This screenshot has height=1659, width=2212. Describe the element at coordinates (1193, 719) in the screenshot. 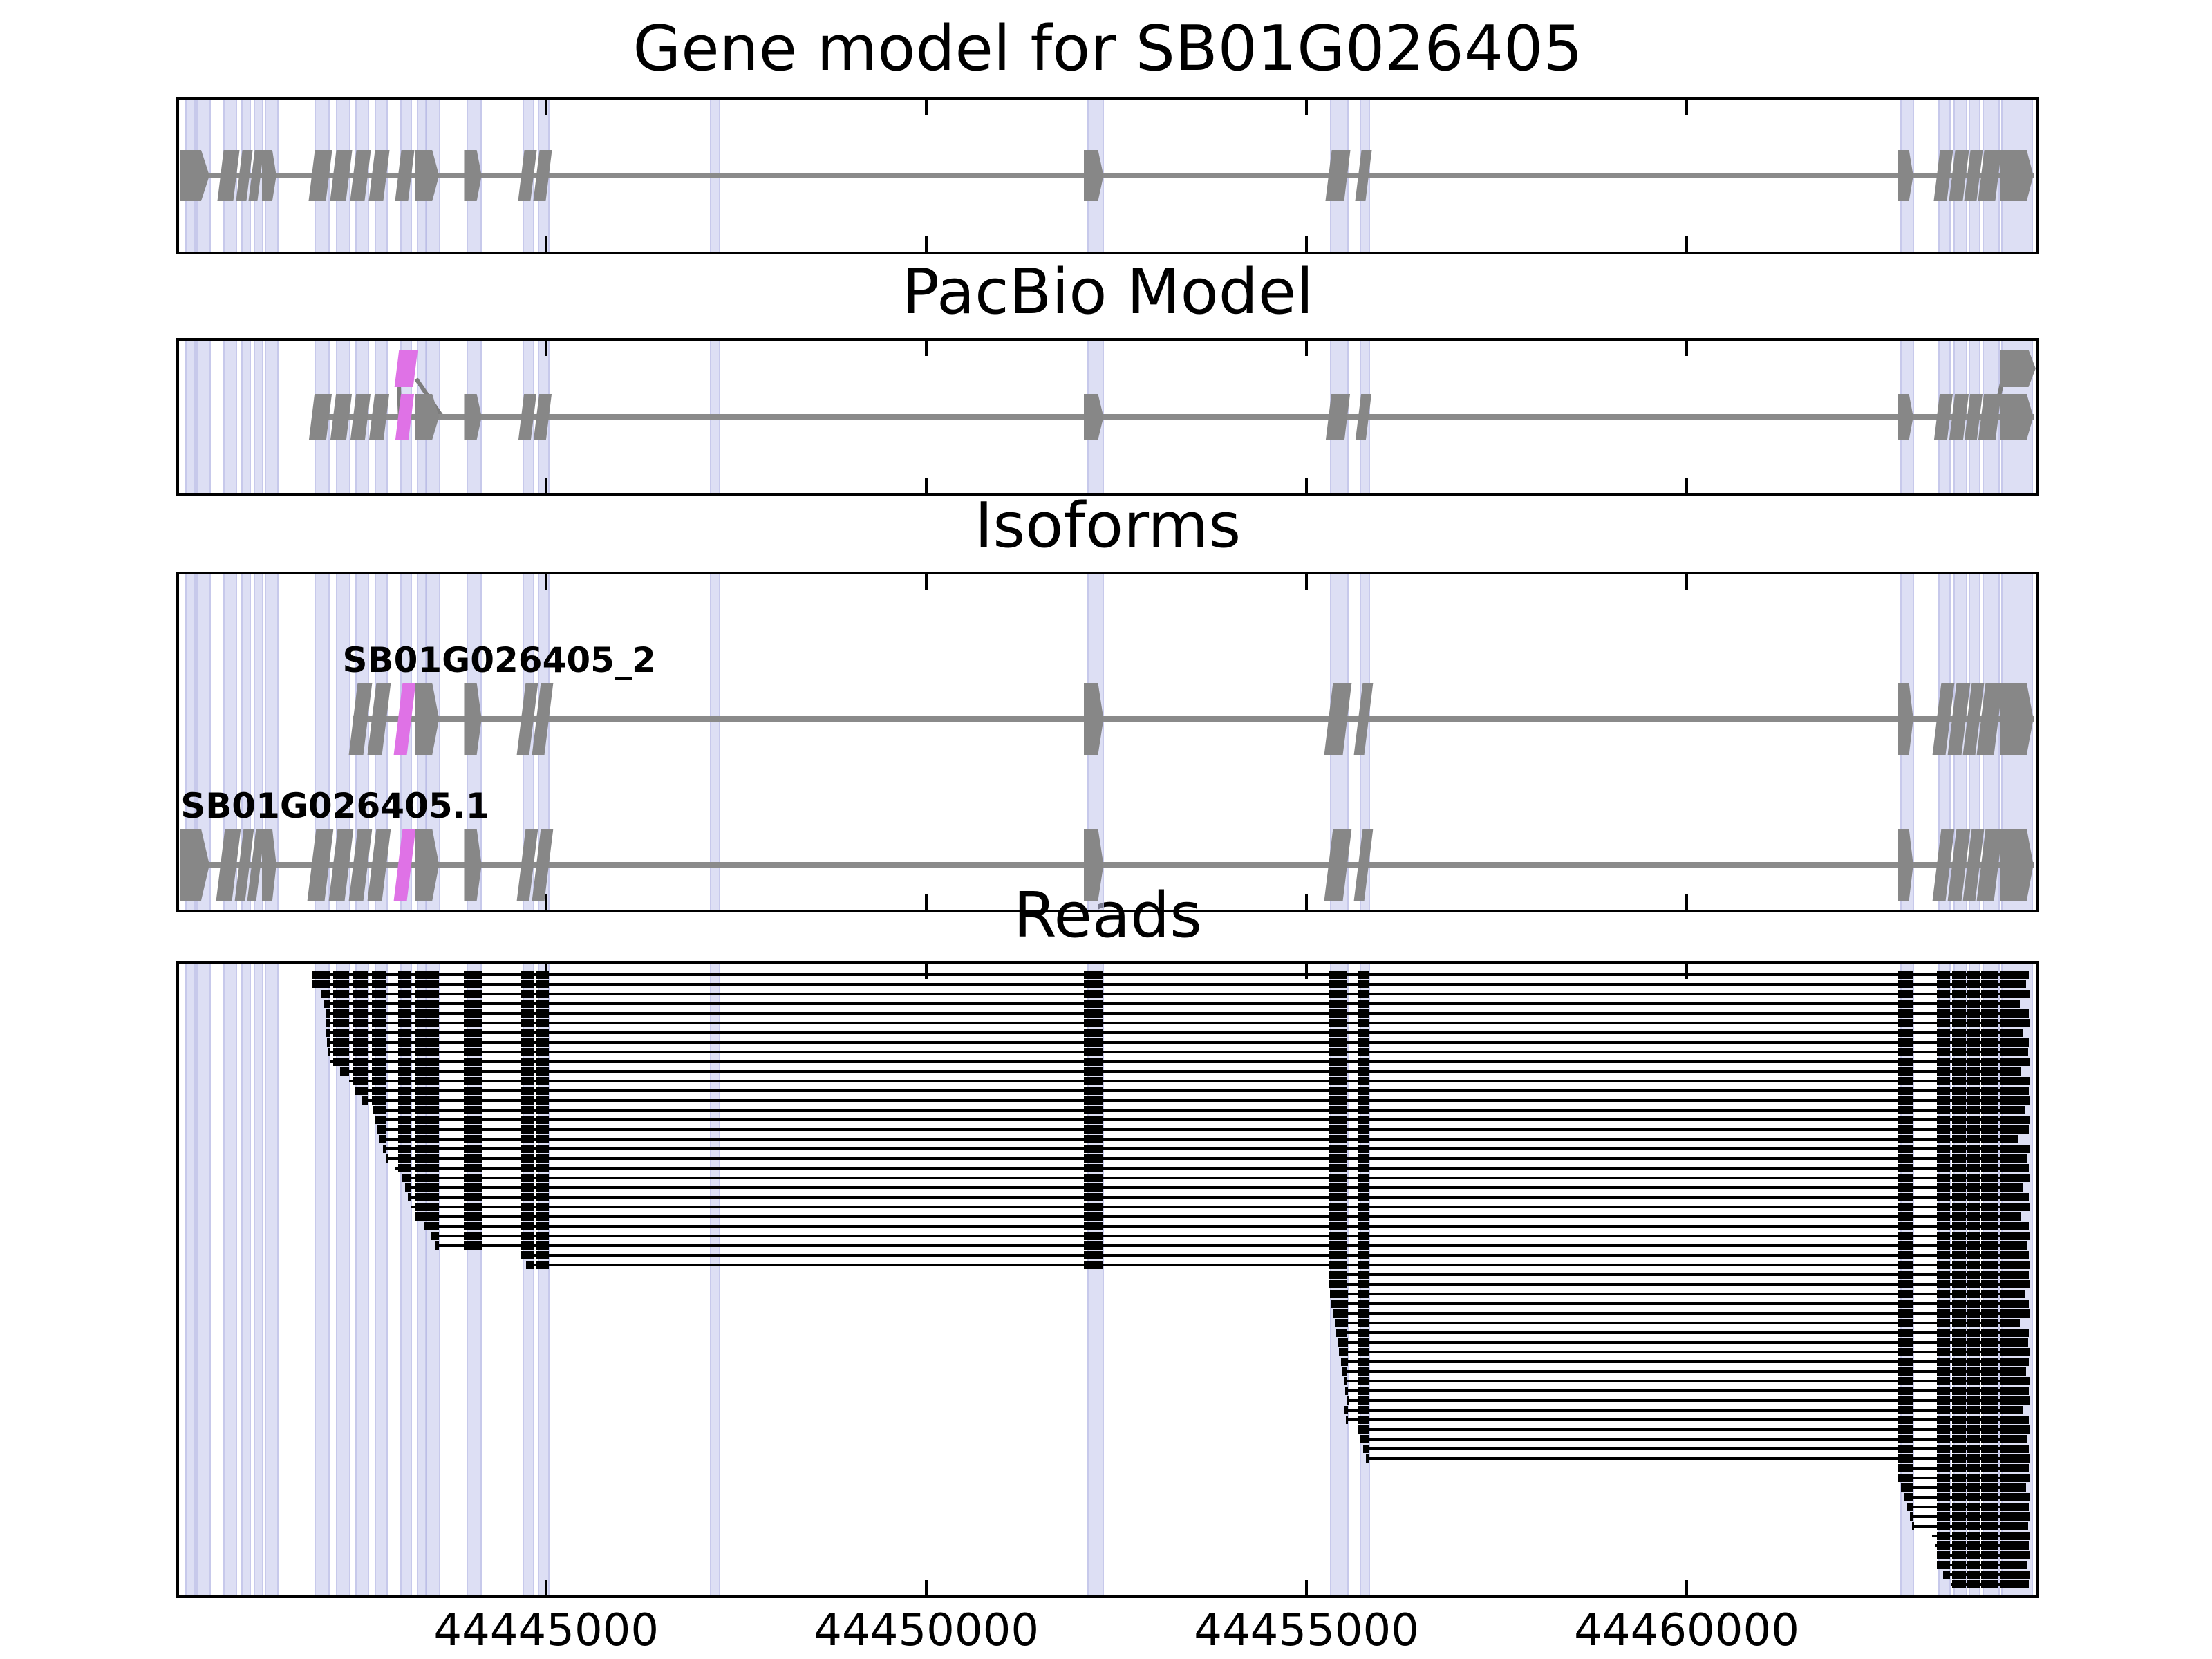

I see `intron-line` at that location.